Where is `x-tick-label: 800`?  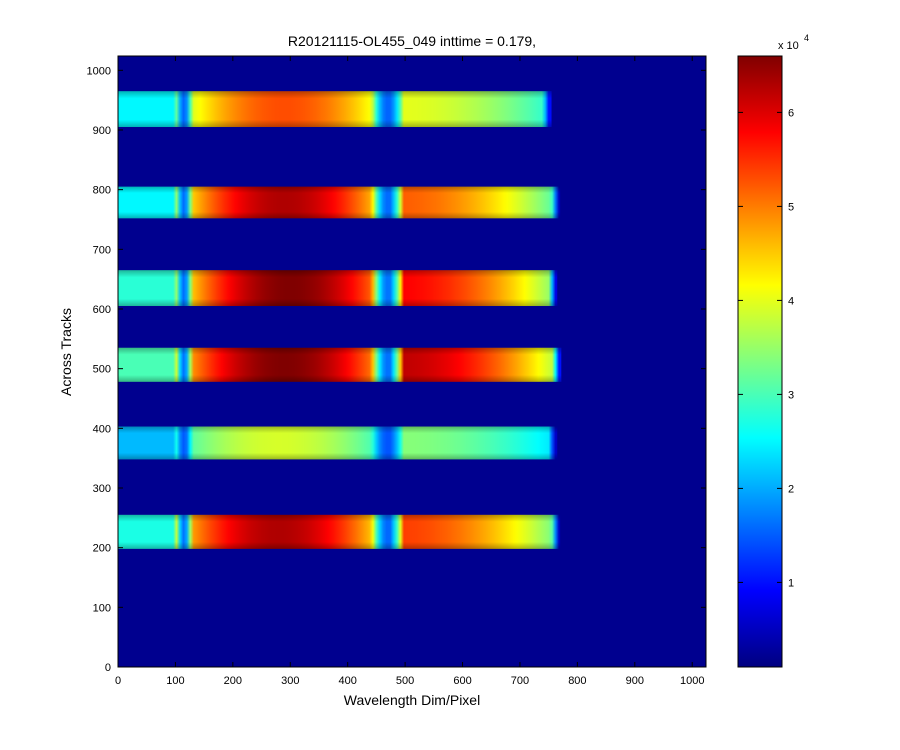 x-tick-label: 800 is located at coordinates (577, 681).